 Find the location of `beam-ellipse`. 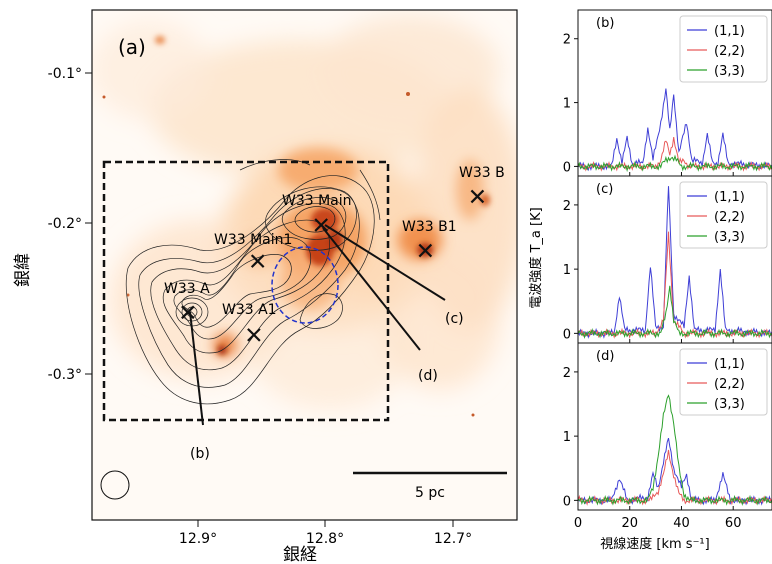

beam-ellipse is located at coordinates (115, 485).